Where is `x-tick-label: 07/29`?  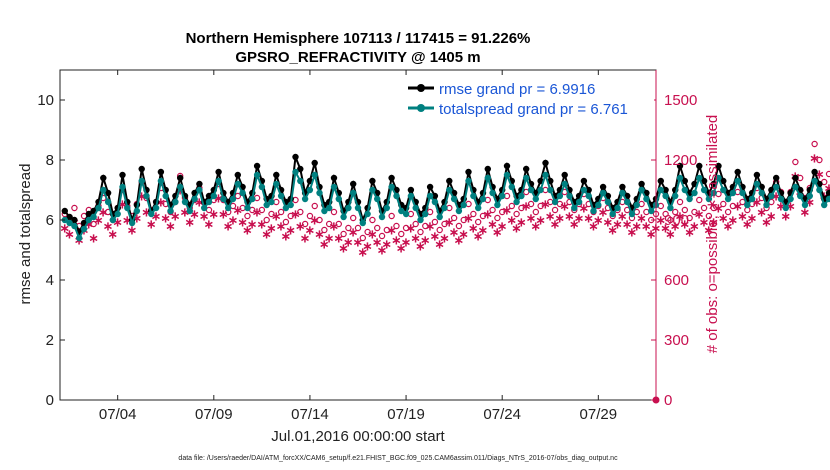 x-tick-label: 07/29 is located at coordinates (599, 414).